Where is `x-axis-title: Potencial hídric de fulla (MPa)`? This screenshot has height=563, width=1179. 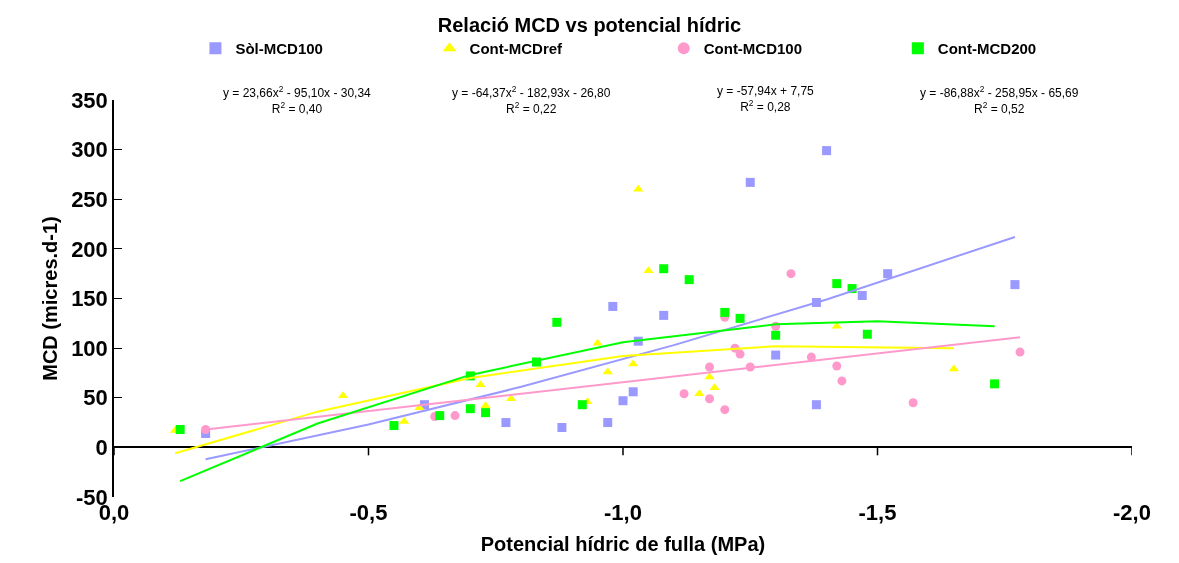 x-axis-title: Potencial hídric de fulla (MPa) is located at coordinates (623, 543).